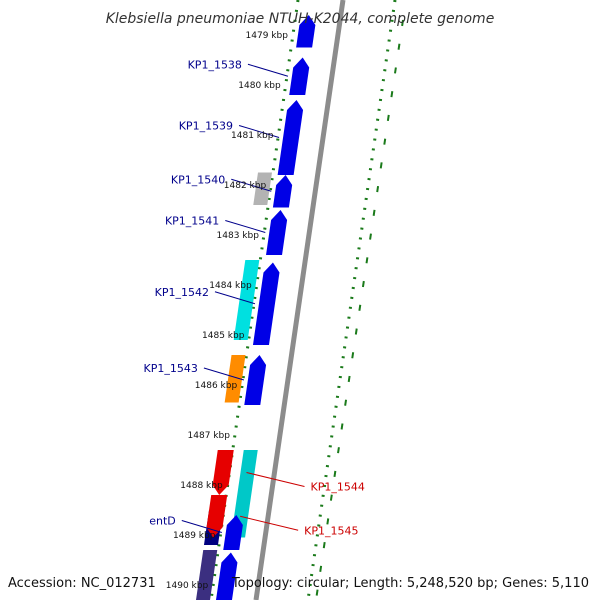 This screenshot has width=600, height=600. I want to click on kbp-tick-label: 1484 kbp, so click(230, 286).